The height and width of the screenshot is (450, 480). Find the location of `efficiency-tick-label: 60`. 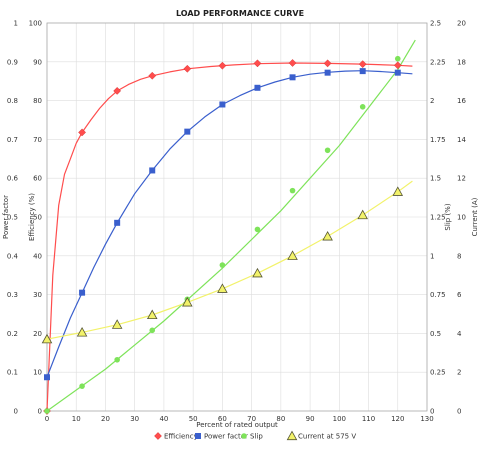

efficiency-tick-label: 60 is located at coordinates (37, 179).